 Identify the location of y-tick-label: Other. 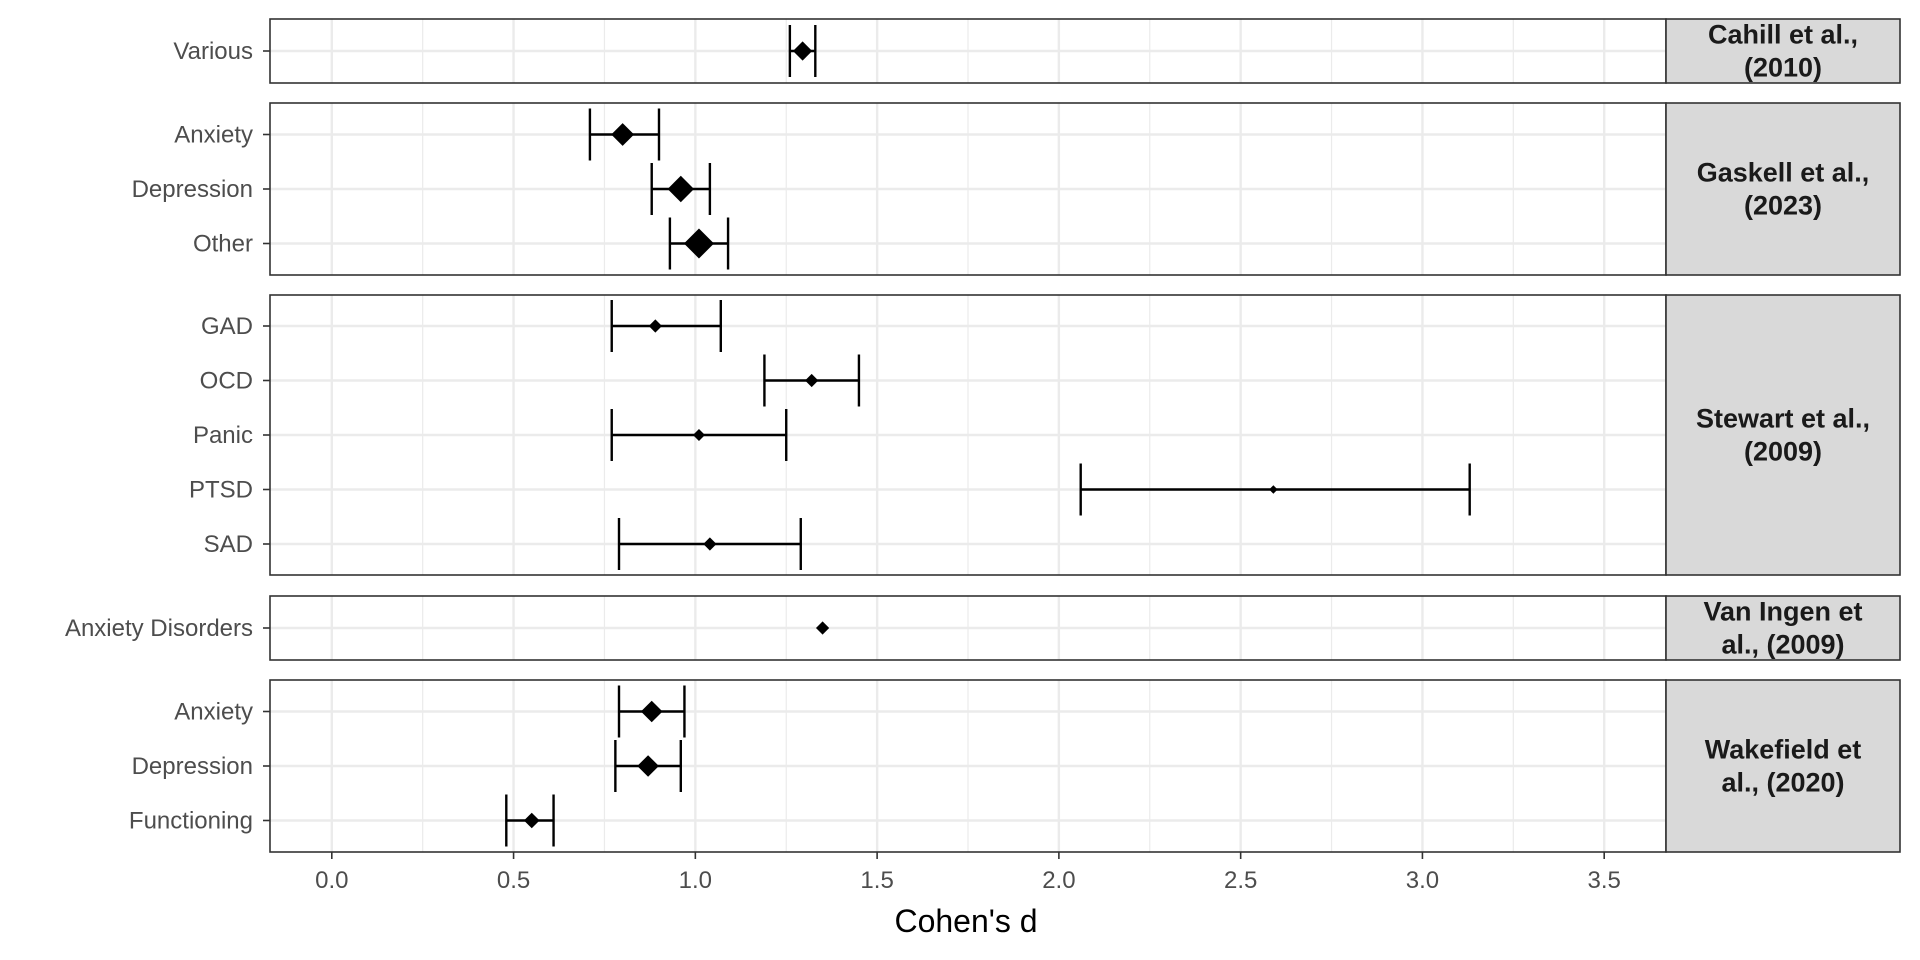
(223, 244).